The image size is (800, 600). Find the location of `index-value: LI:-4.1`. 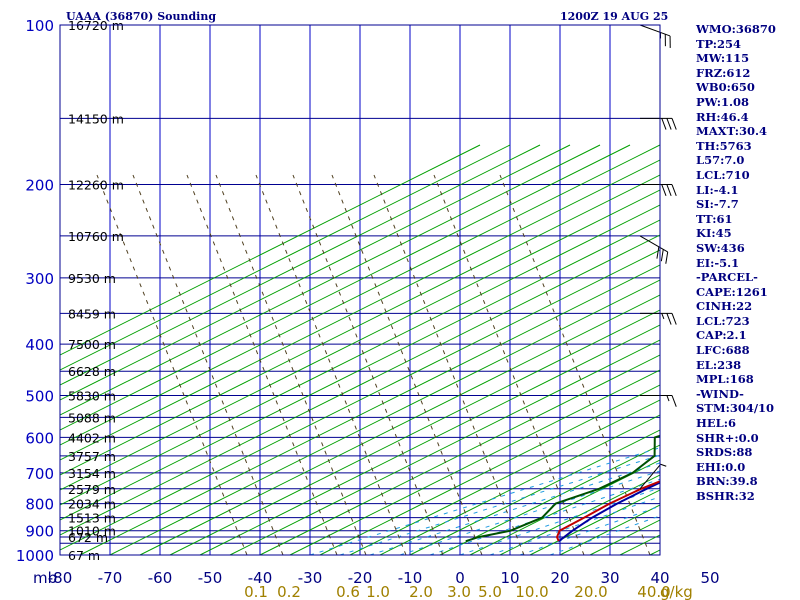

index-value: LI:-4.1 is located at coordinates (717, 189).